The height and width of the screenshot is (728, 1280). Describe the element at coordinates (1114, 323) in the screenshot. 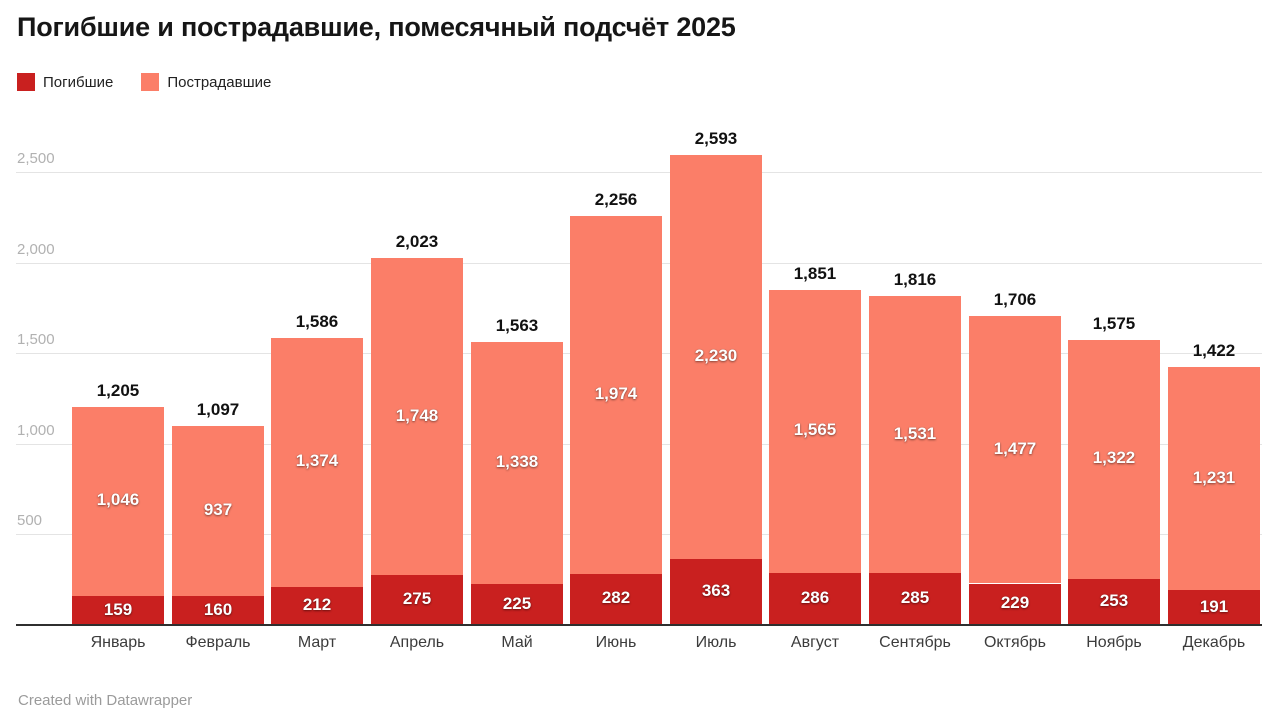

I see `total-value-label: 1,575` at that location.